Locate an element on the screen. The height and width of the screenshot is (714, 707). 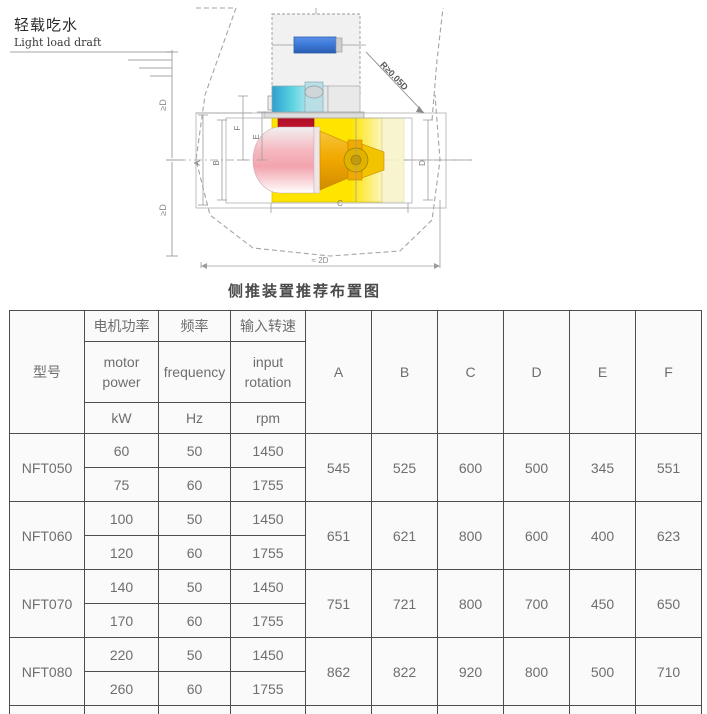
cell-dim-B-partial is located at coordinates (404, 709).